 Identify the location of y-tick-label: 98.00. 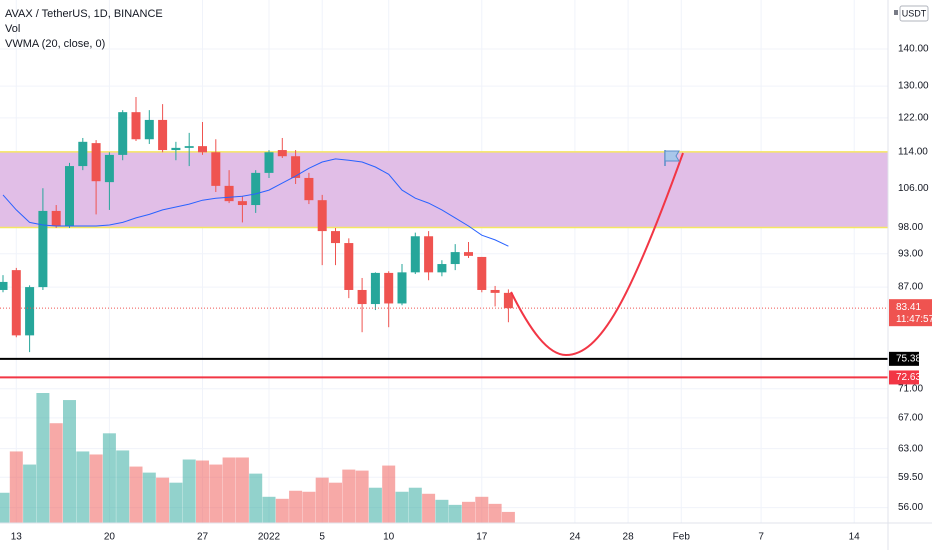
(910, 227).